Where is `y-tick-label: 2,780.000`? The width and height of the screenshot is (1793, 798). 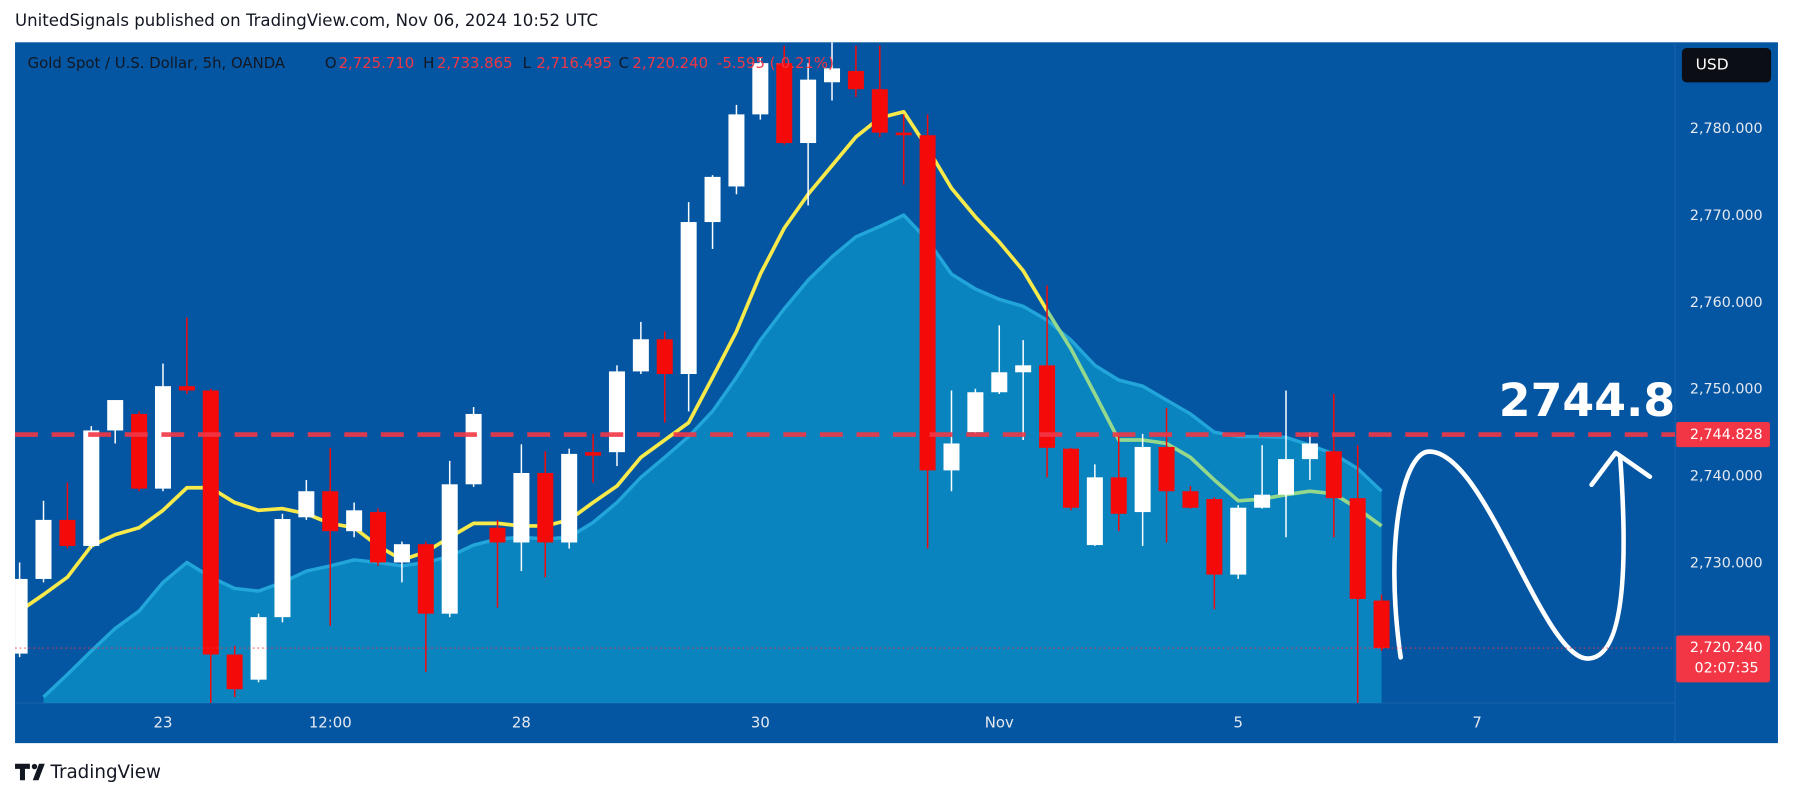
y-tick-label: 2,780.000 is located at coordinates (1726, 129).